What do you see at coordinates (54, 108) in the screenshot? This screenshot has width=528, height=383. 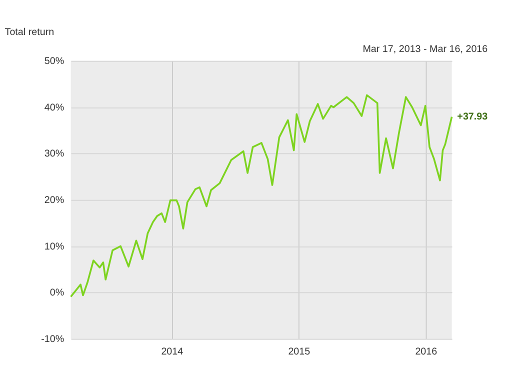 I see `y-tick-label: 40%` at bounding box center [54, 108].